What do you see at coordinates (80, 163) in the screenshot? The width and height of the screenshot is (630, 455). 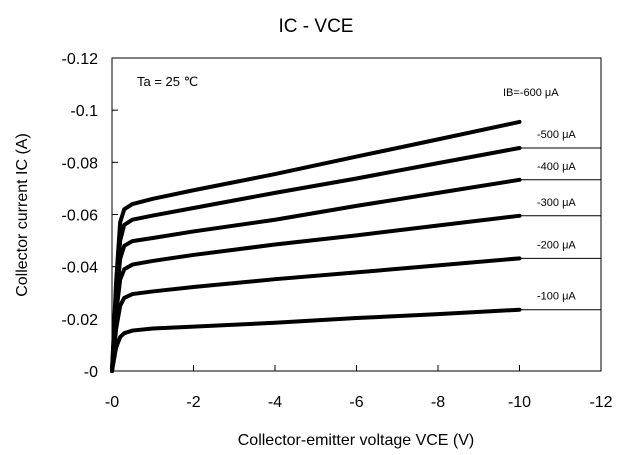 I see `y-tick-label: -0.08` at bounding box center [80, 163].